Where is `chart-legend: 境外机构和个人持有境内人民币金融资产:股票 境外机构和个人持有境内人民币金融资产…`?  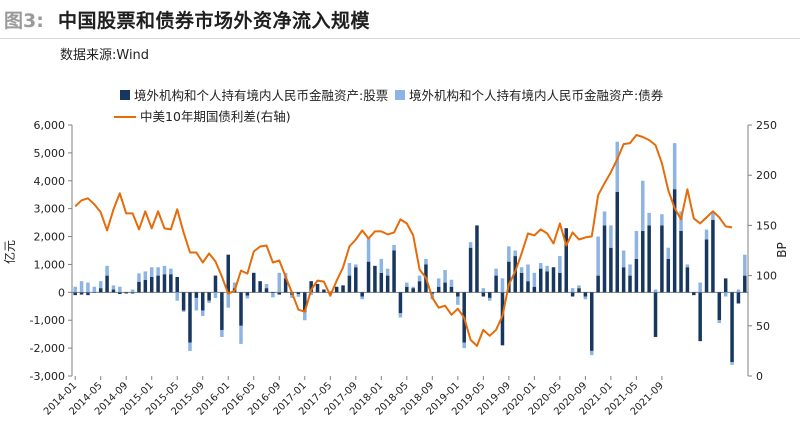 chart-legend: 境外机构和个人持有境内人民币金融资产:股票 境外机构和个人持有境内人民币金融资产… is located at coordinates (389, 106).